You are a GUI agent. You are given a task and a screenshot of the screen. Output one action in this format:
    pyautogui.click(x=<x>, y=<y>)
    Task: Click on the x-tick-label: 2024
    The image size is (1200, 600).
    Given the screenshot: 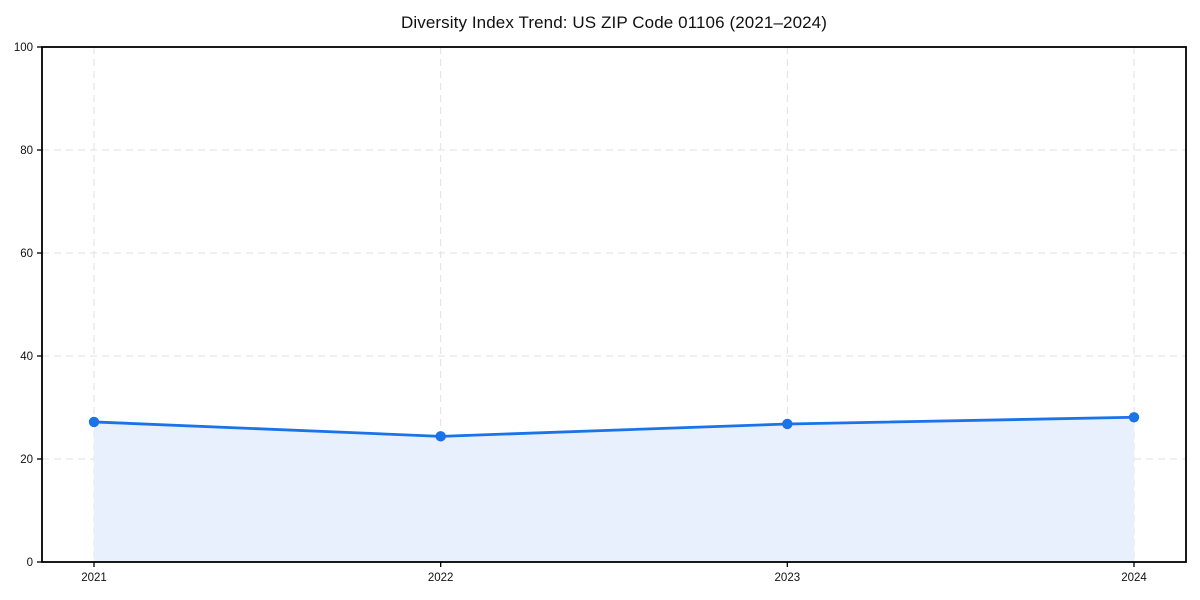 What is the action you would take?
    pyautogui.click(x=1134, y=578)
    